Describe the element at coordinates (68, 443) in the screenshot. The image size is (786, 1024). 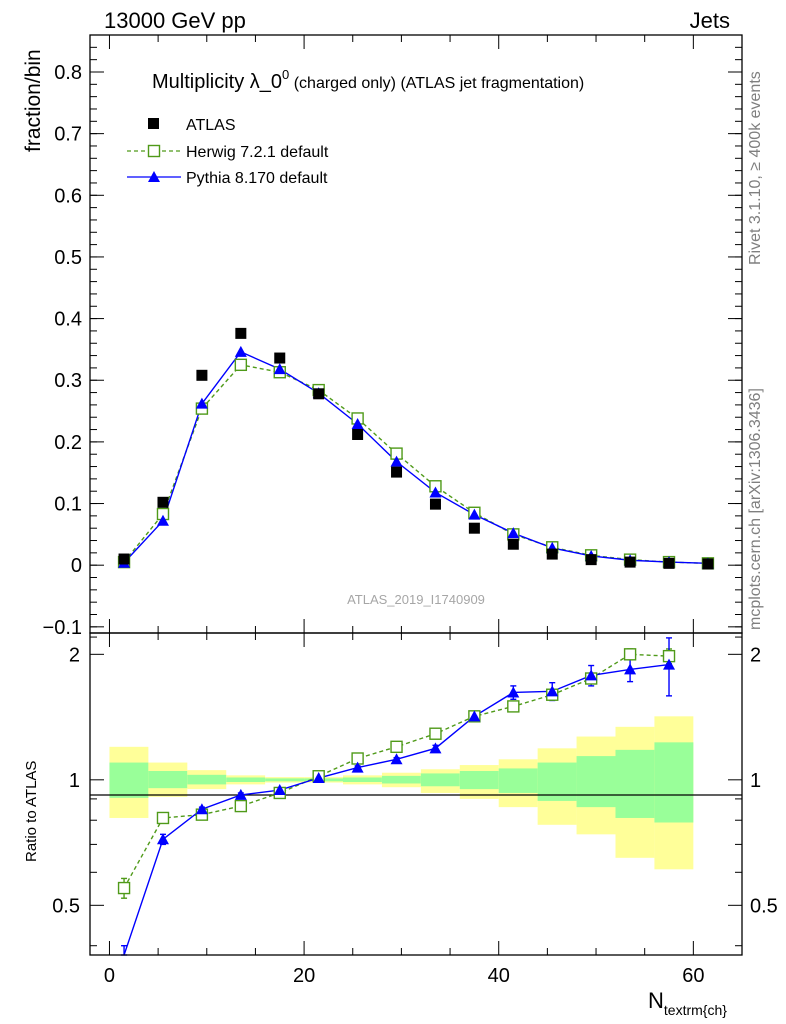
I see `y-tick-label: 0.2` at that location.